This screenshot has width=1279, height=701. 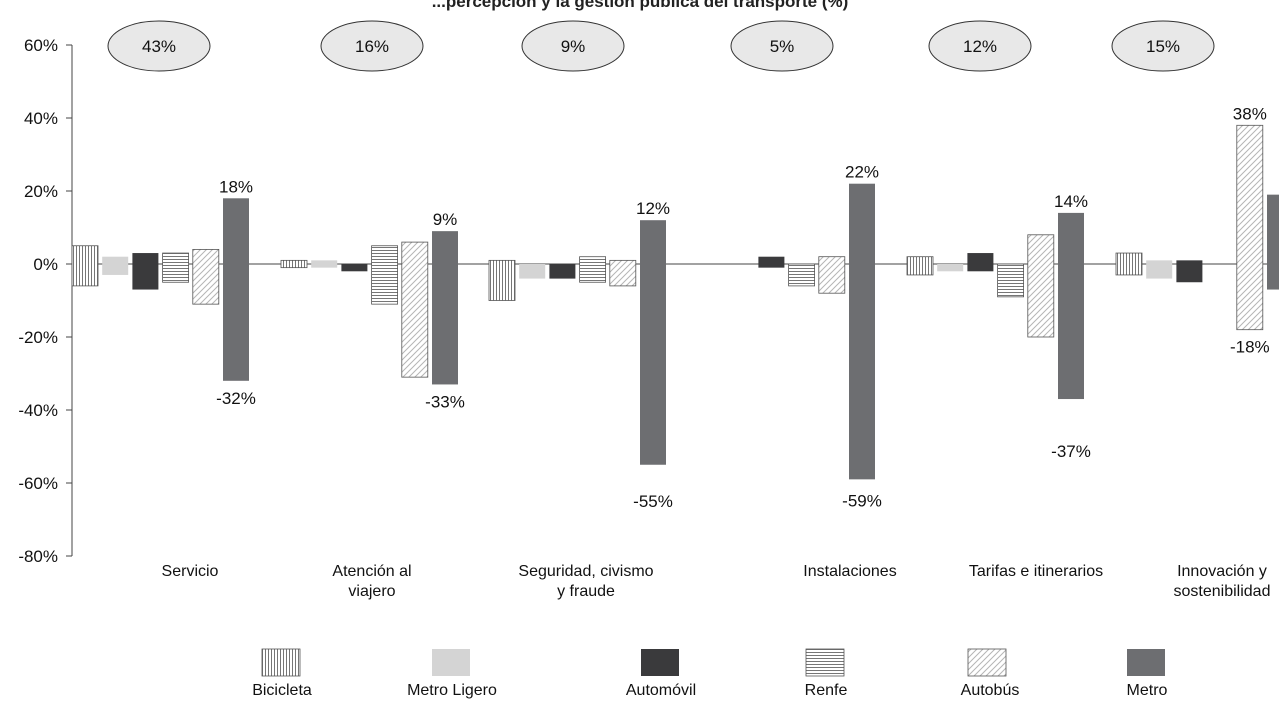 What do you see at coordinates (371, 571) in the screenshot?
I see `category-label: Atención al` at bounding box center [371, 571].